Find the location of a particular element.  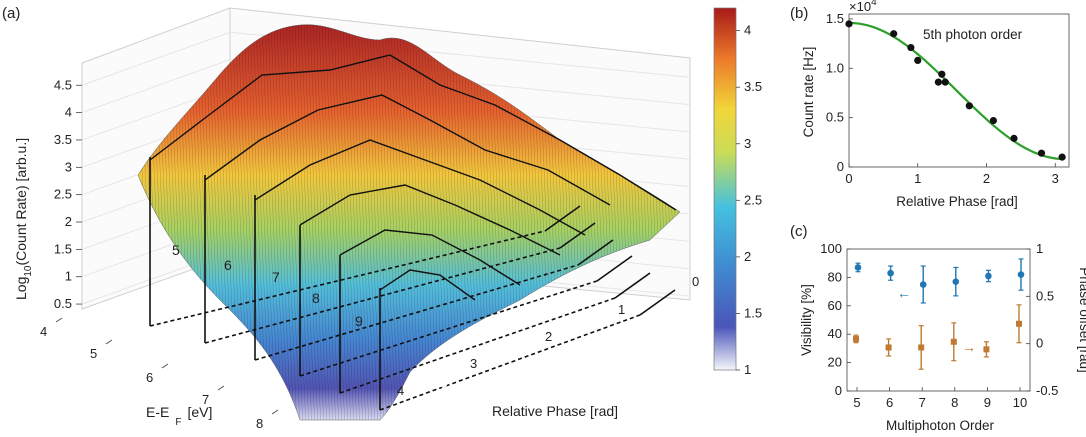

c-y-tick-label: 100 is located at coordinates (831, 248).